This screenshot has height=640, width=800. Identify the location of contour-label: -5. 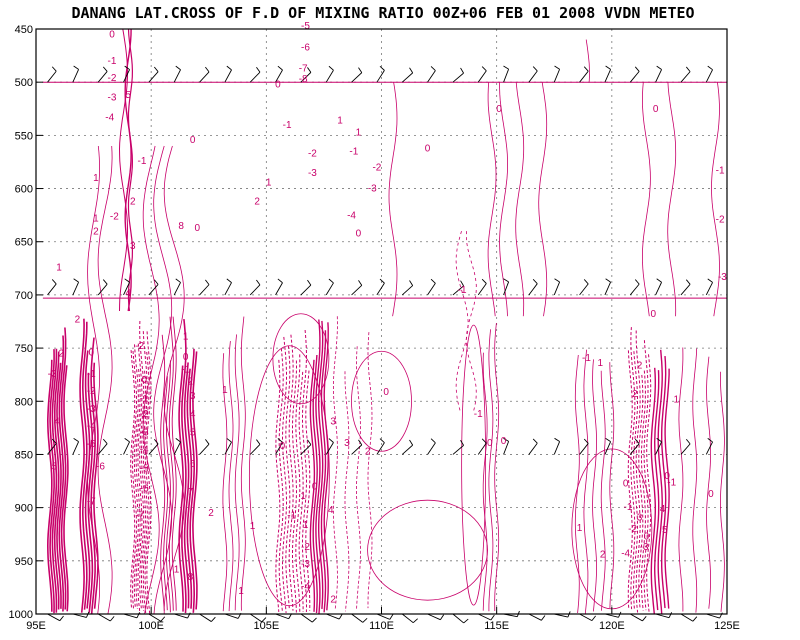
(305, 26).